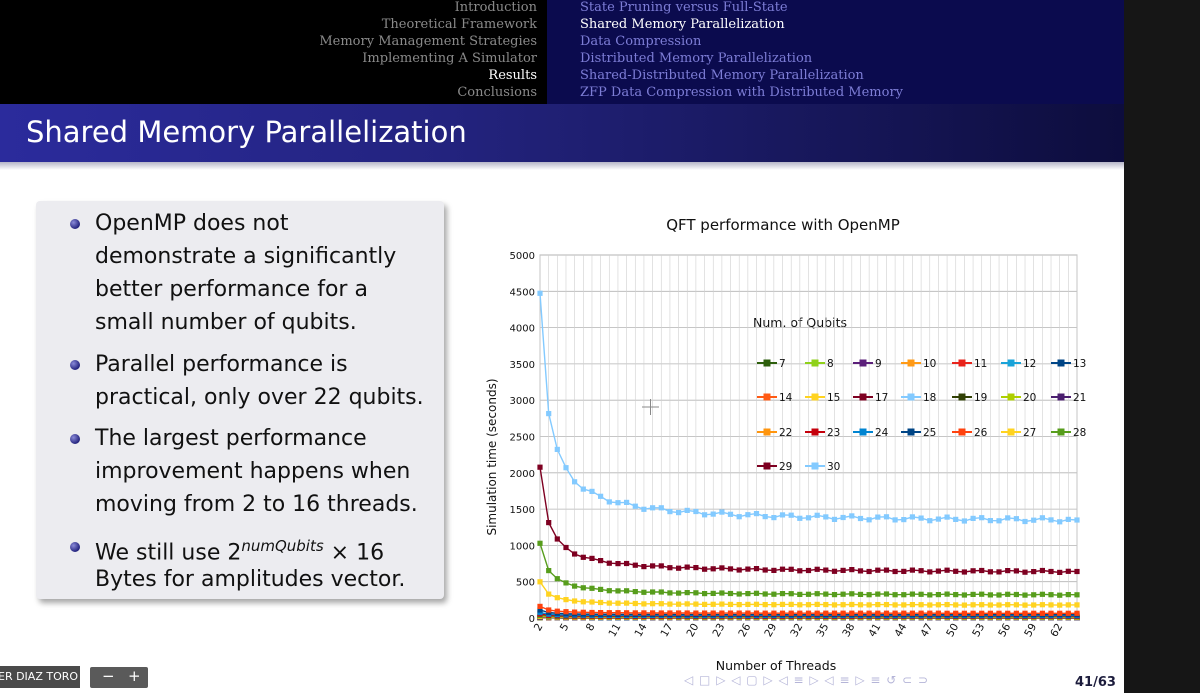 The width and height of the screenshot is (1200, 693). Describe the element at coordinates (231, 289) in the screenshot. I see `bullet-1-line-3: better performance for a` at that location.